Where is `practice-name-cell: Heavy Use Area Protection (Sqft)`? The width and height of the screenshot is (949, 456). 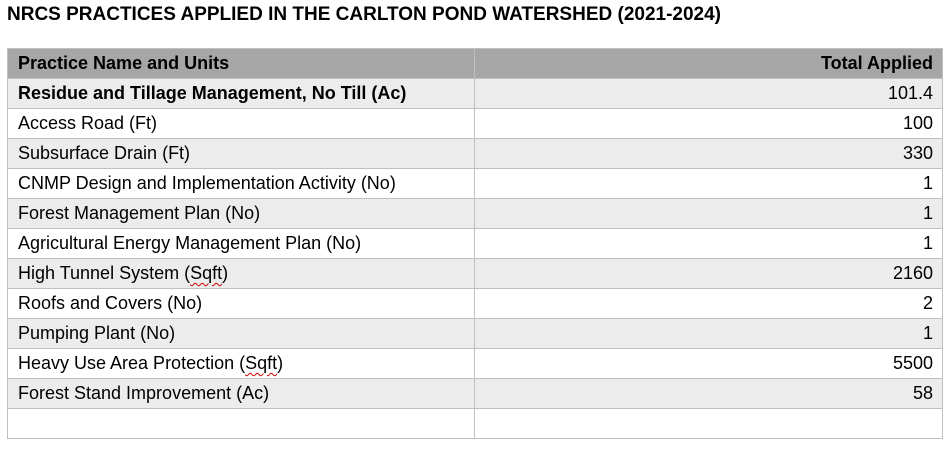 practice-name-cell: Heavy Use Area Protection (Sqft) is located at coordinates (241, 363).